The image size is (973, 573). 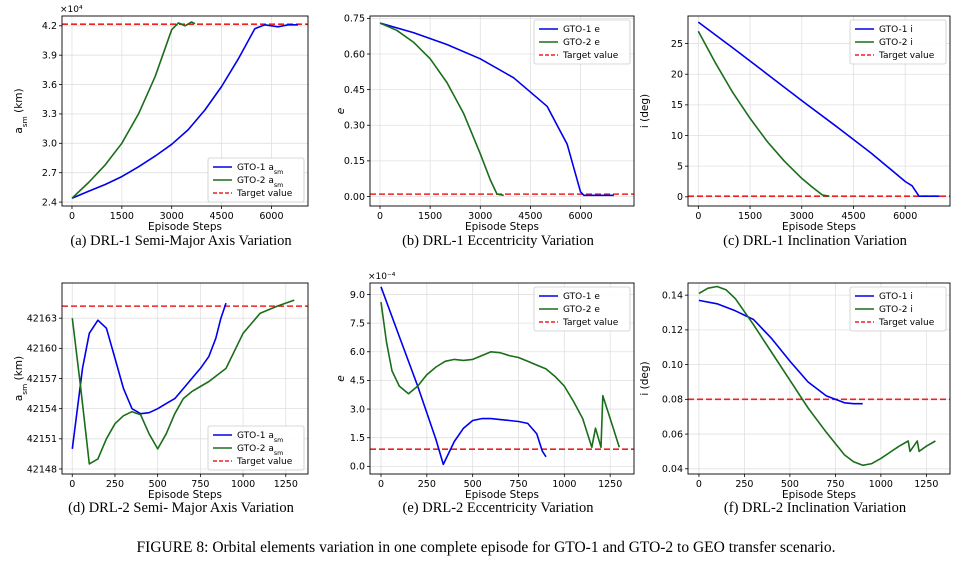 I want to click on y-tick-label: 0.12, so click(x=672, y=330).